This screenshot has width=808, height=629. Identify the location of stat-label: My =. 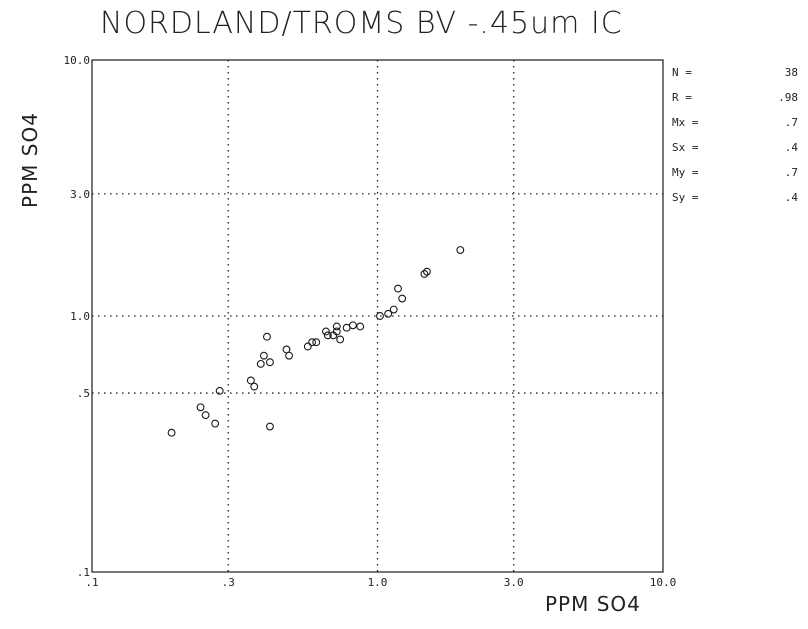
(685, 172).